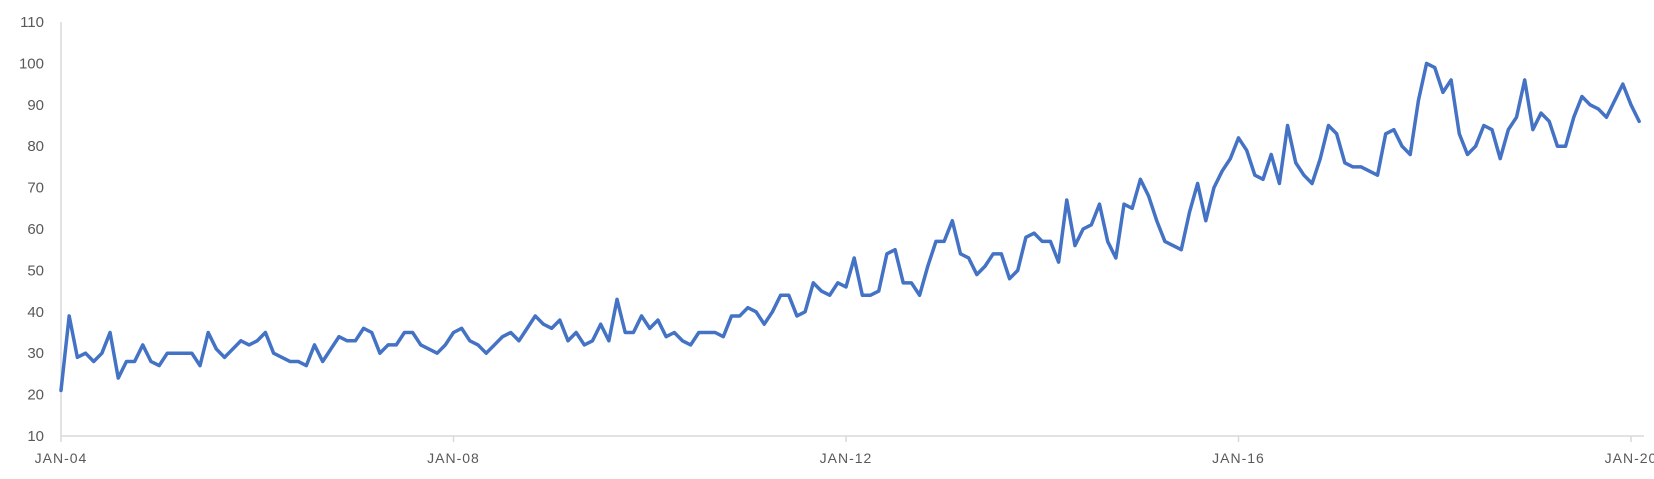 Image resolution: width=1654 pixels, height=479 pixels. Describe the element at coordinates (35, 270) in the screenshot. I see `y-tick-label: 50` at that location.